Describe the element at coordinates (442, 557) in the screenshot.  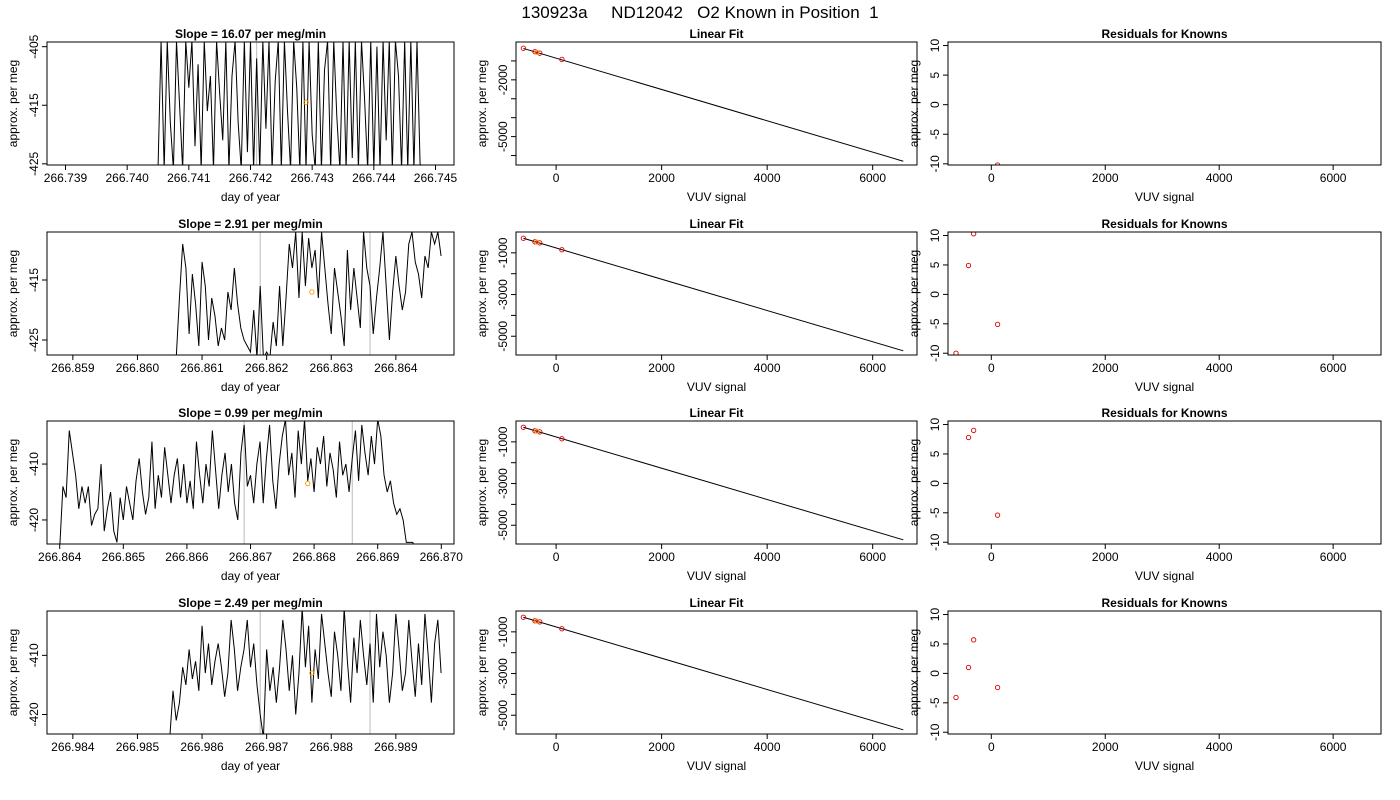
I see `x-tick-label: 266.870` at that location.